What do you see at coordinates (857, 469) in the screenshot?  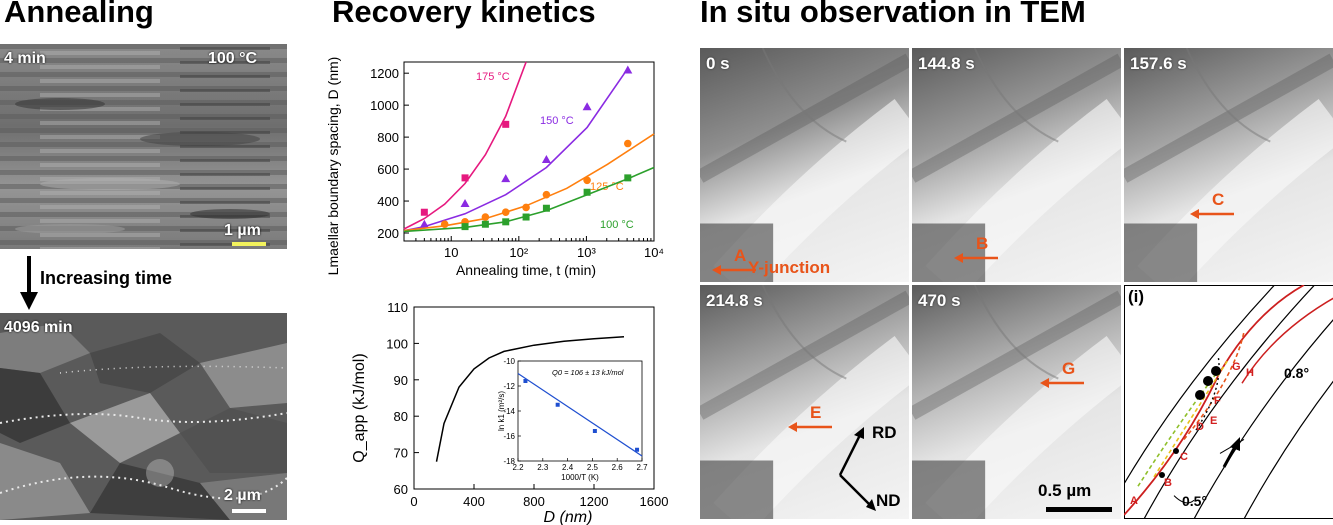 I see `rd-nd-axes-icon` at bounding box center [857, 469].